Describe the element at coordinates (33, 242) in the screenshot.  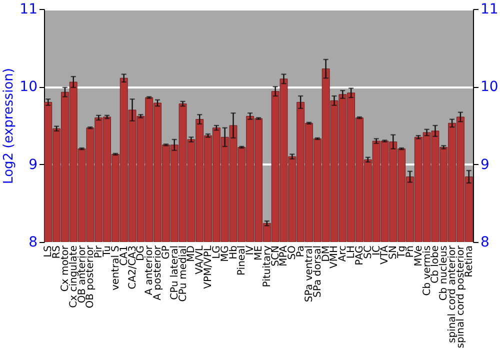
I see `y-tick-label: 8` at that location.